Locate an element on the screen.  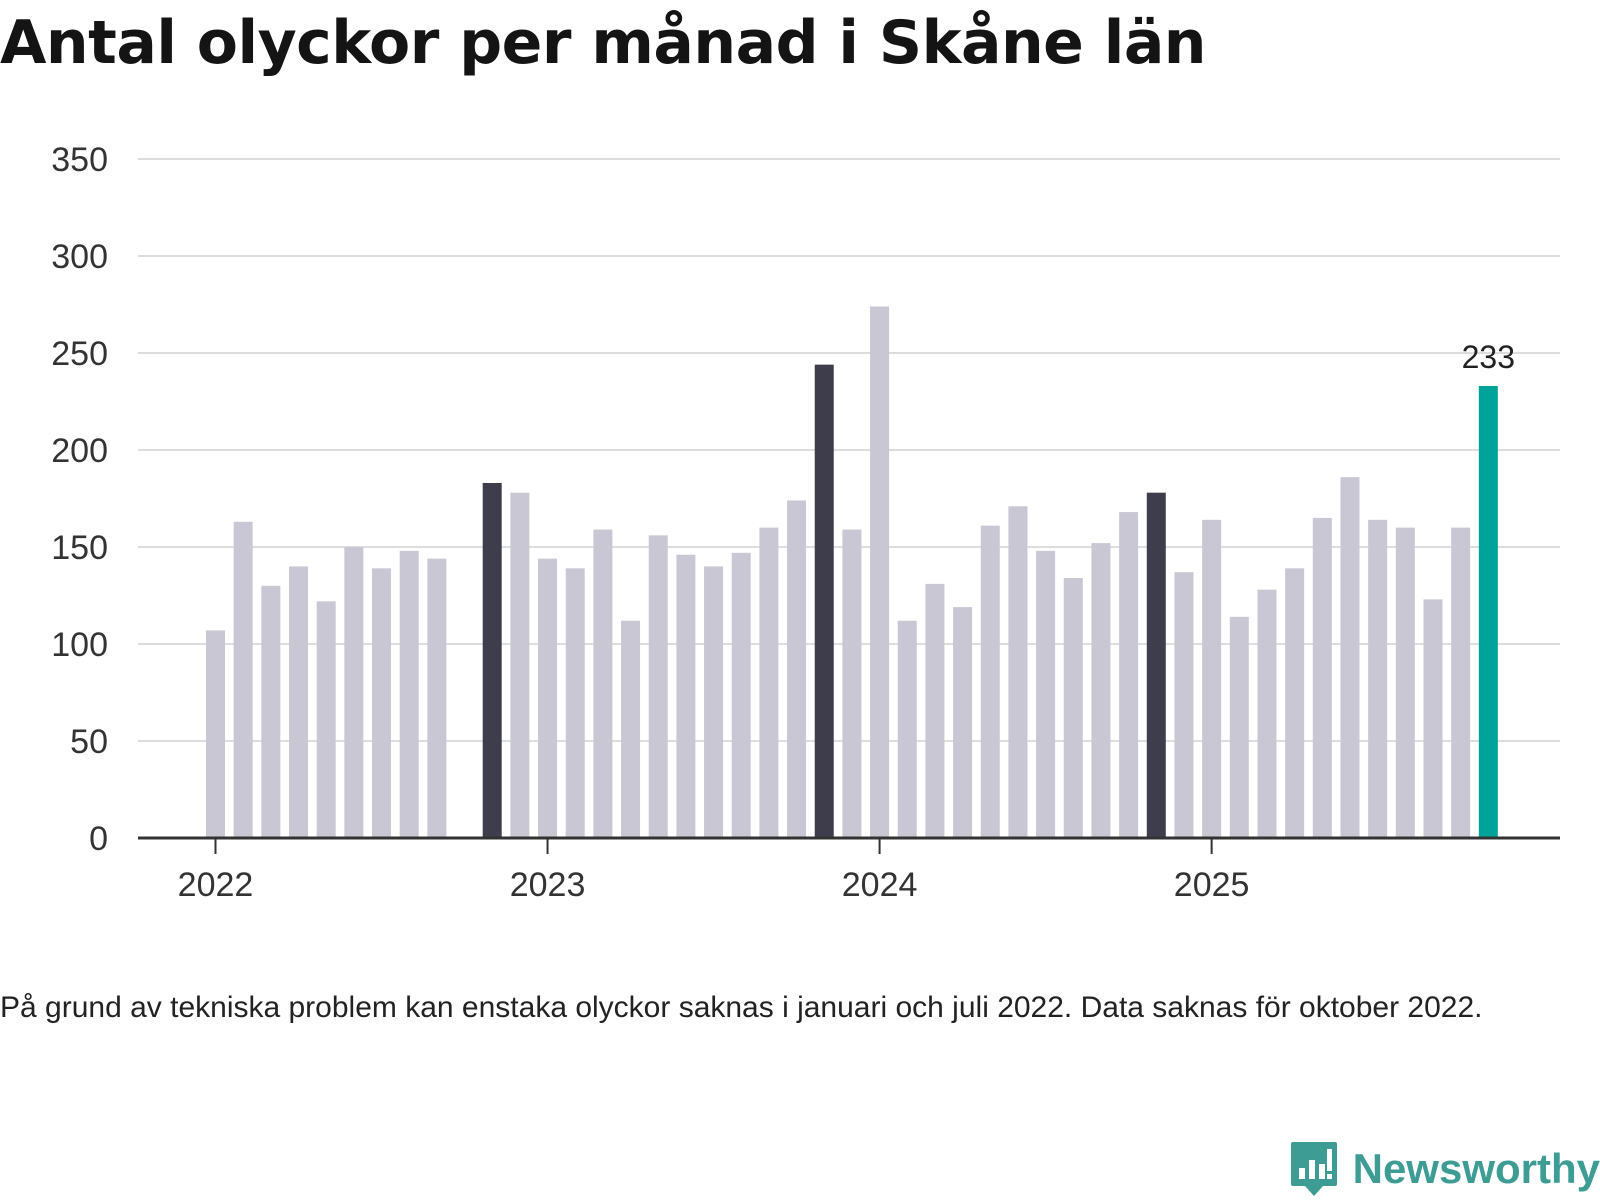
y-tick-label: 250 is located at coordinates (79, 354).